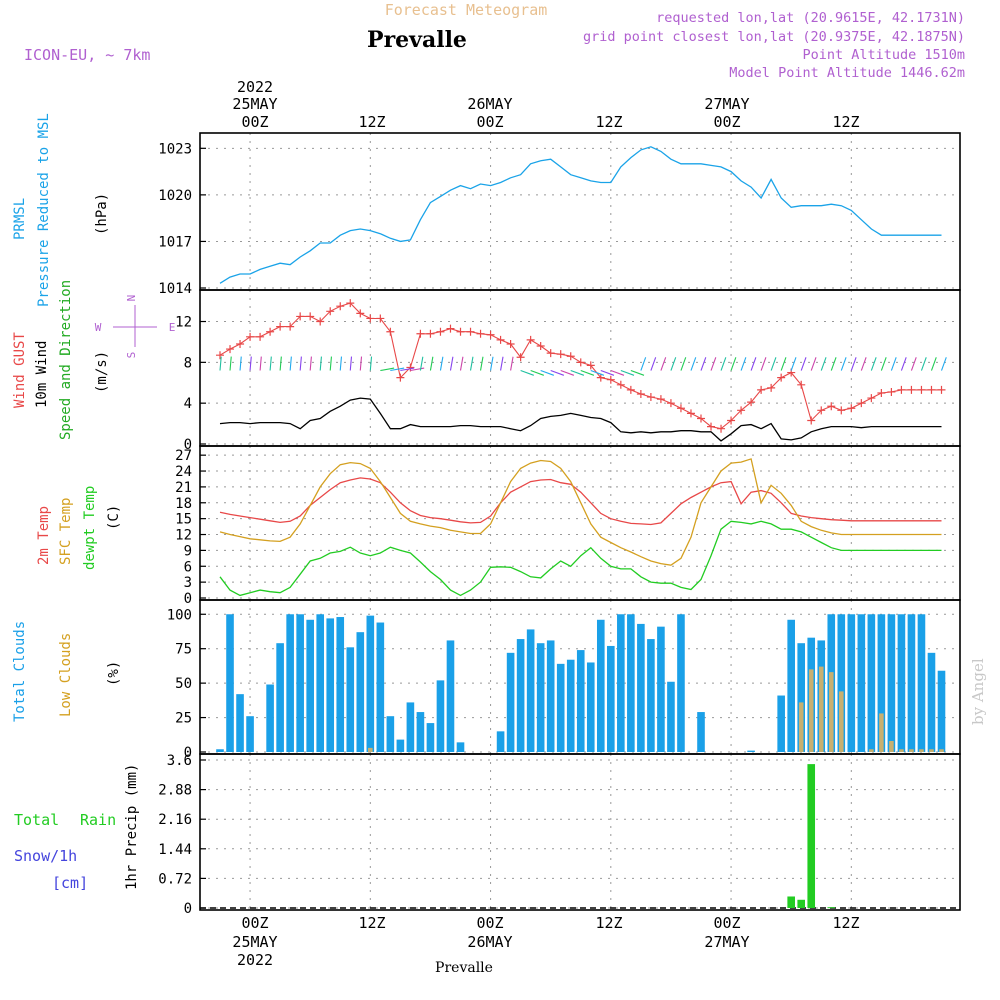 The height and width of the screenshot is (1000, 1000). I want to click on top-tick-label: 00Z, so click(726, 122).